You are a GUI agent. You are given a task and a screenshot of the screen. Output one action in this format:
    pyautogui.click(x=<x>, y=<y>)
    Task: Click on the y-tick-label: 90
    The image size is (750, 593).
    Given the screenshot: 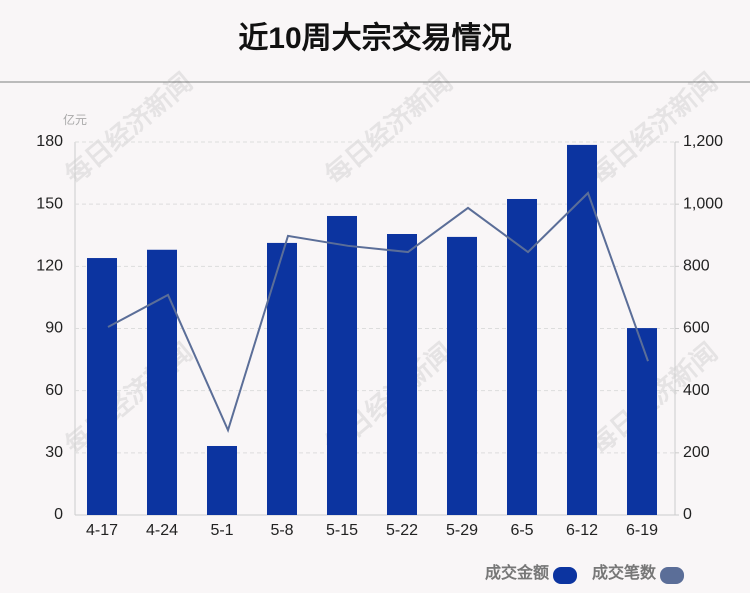 What is the action you would take?
    pyautogui.click(x=54, y=328)
    